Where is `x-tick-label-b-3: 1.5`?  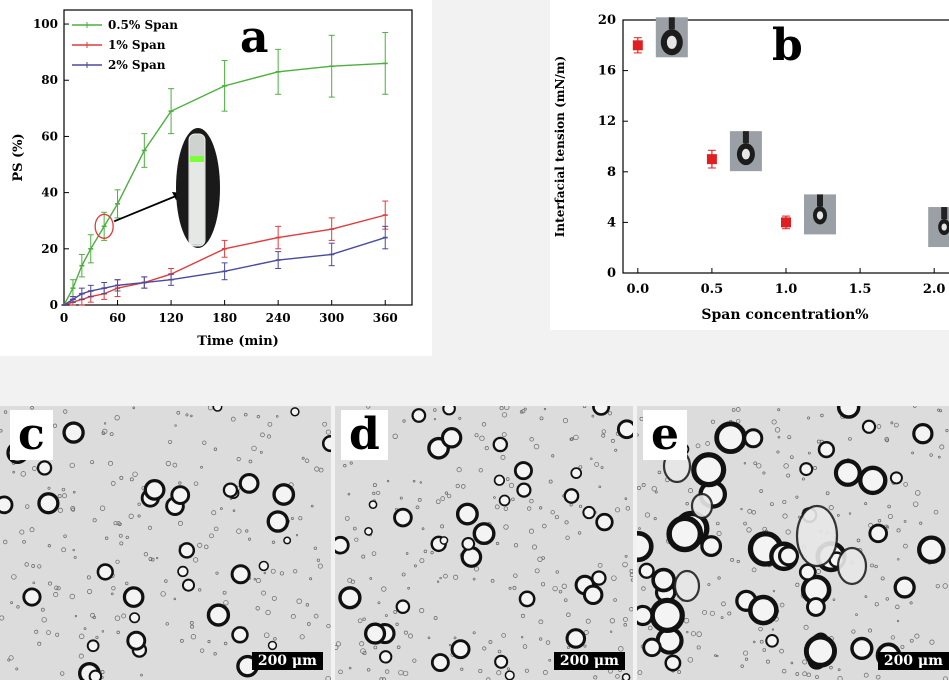
x-tick-label-b-3: 1.5 is located at coordinates (860, 289).